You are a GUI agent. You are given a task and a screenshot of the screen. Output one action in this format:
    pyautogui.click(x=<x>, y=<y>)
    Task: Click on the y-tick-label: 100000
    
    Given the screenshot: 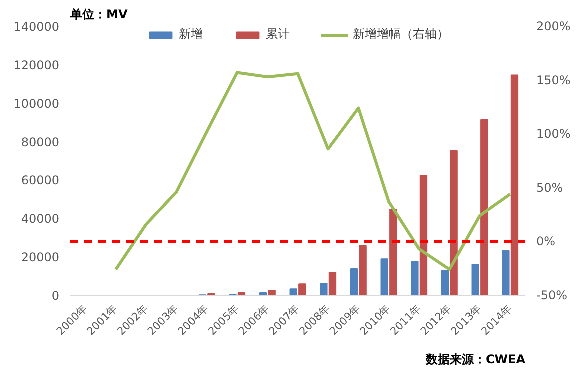 What is the action you would take?
    pyautogui.click(x=37, y=103)
    